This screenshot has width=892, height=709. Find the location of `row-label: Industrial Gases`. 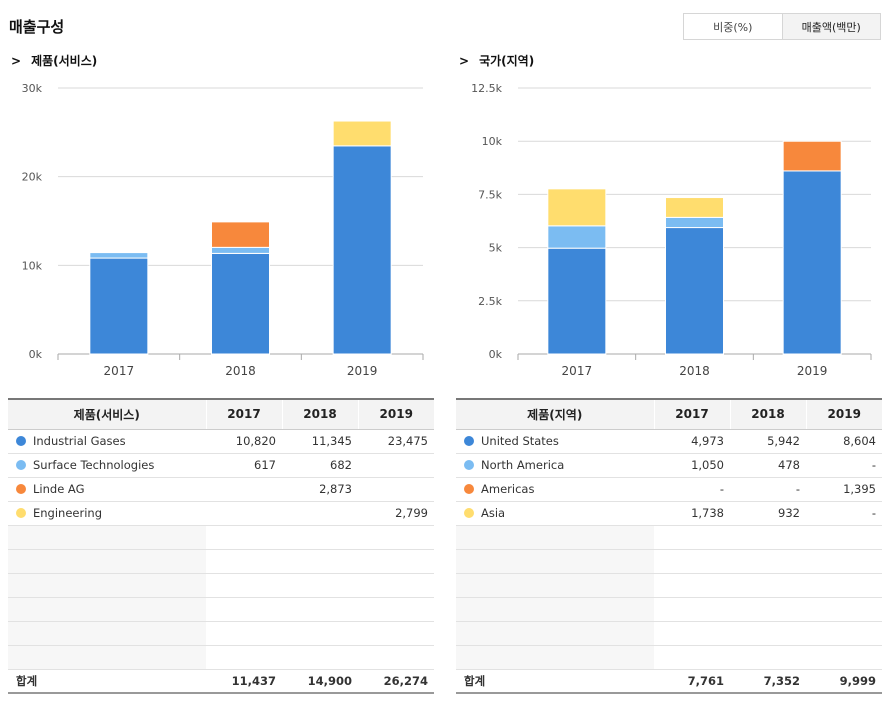

row-label: Industrial Gases is located at coordinates (107, 441).